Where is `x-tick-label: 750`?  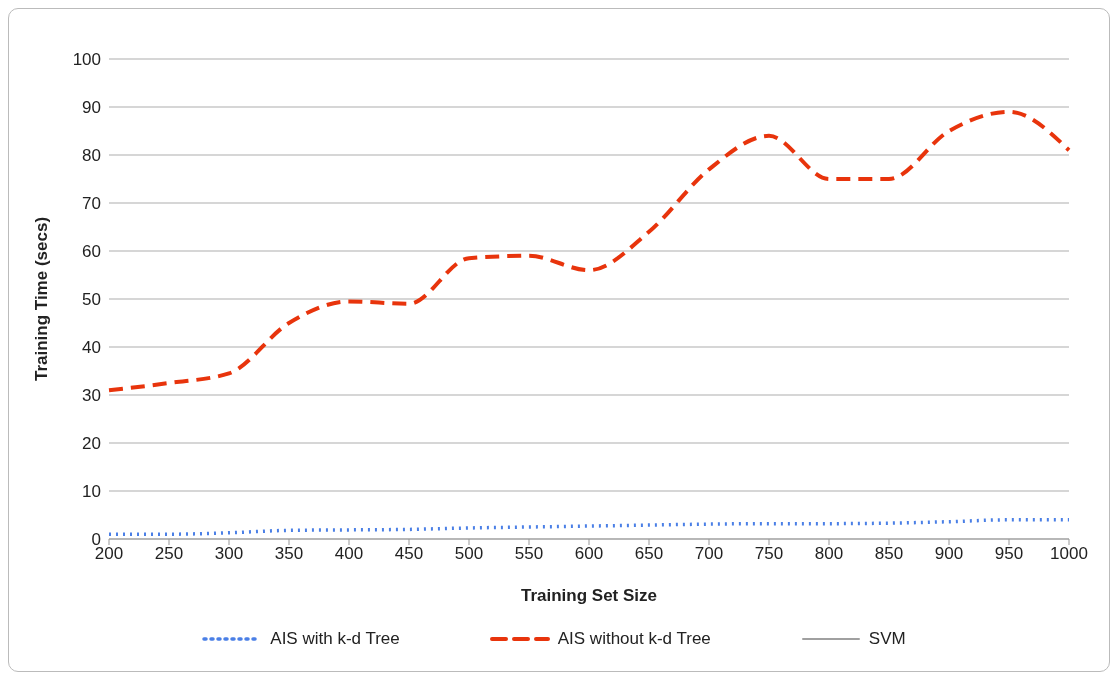
x-tick-label: 750 is located at coordinates (769, 554).